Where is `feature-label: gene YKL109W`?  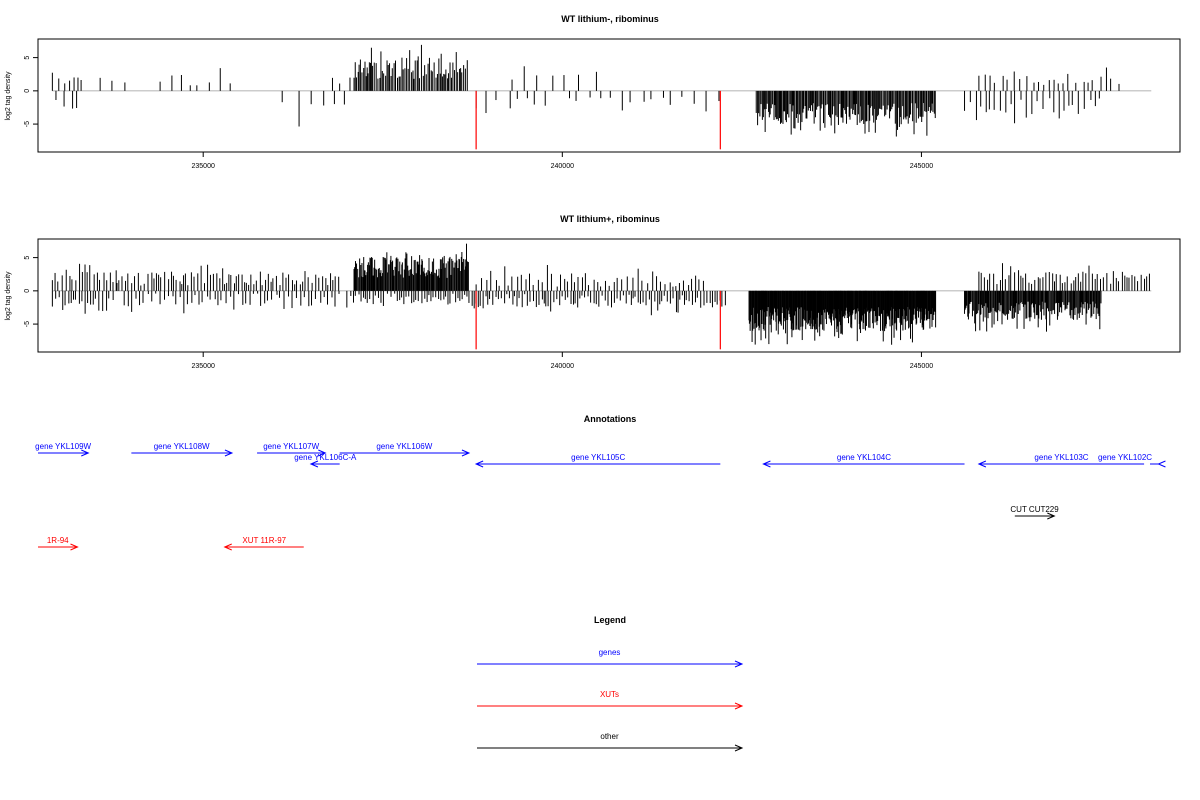 feature-label: gene YKL109W is located at coordinates (63, 446).